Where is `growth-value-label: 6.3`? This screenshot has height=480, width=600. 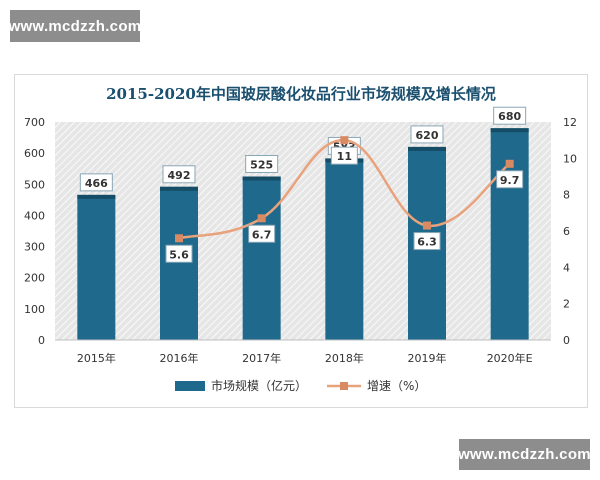 growth-value-label: 6.3 is located at coordinates (427, 242).